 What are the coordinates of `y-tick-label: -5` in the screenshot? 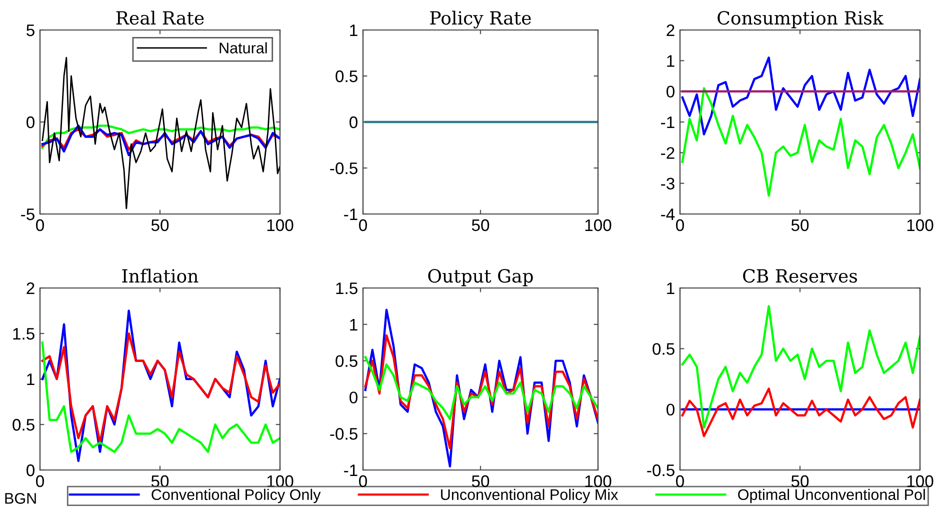 It's located at (27, 214).